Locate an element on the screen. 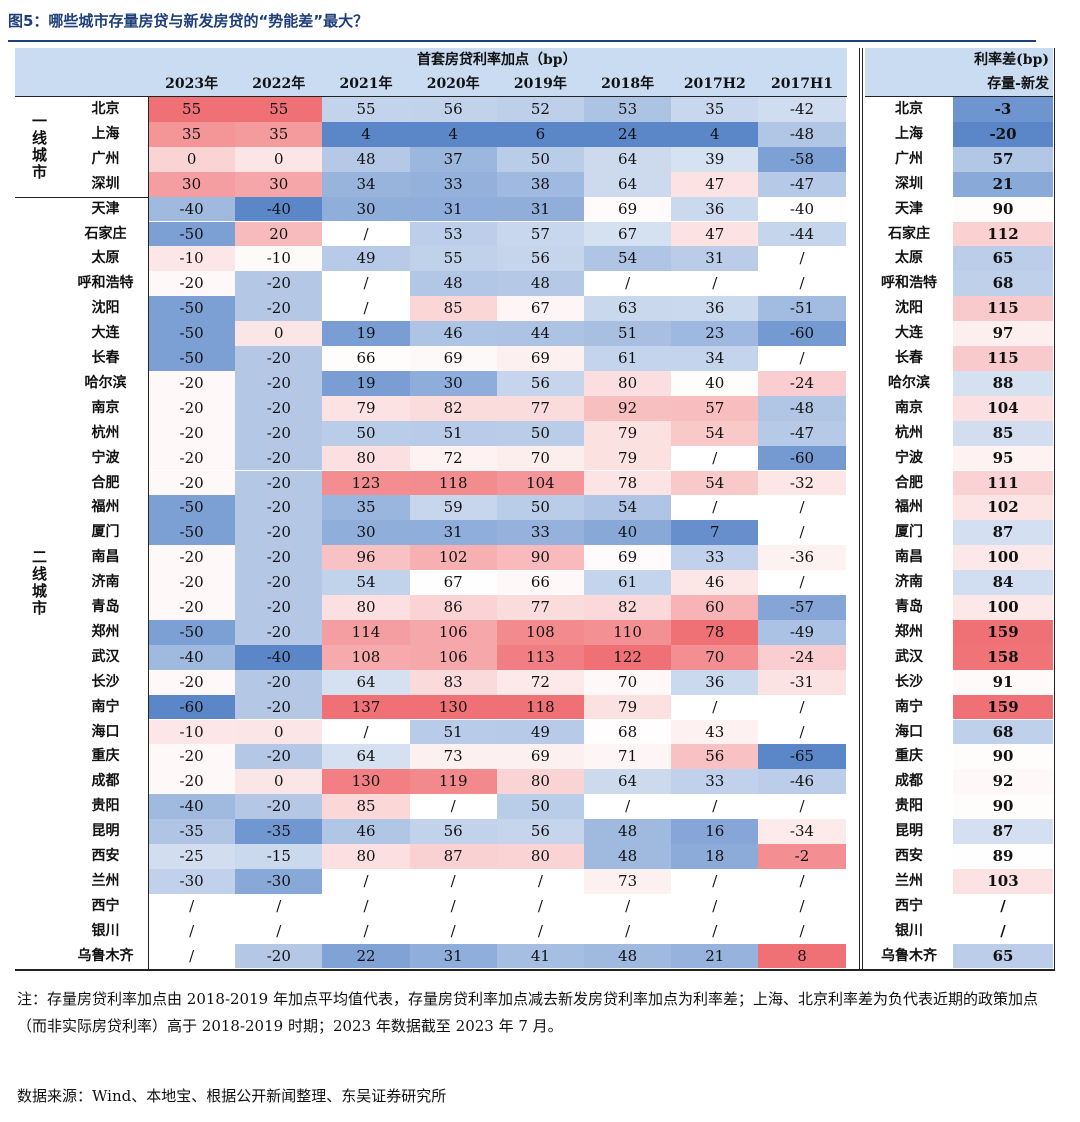 The width and height of the screenshot is (1080, 1122). rate-cell: 106 is located at coordinates (453, 657).